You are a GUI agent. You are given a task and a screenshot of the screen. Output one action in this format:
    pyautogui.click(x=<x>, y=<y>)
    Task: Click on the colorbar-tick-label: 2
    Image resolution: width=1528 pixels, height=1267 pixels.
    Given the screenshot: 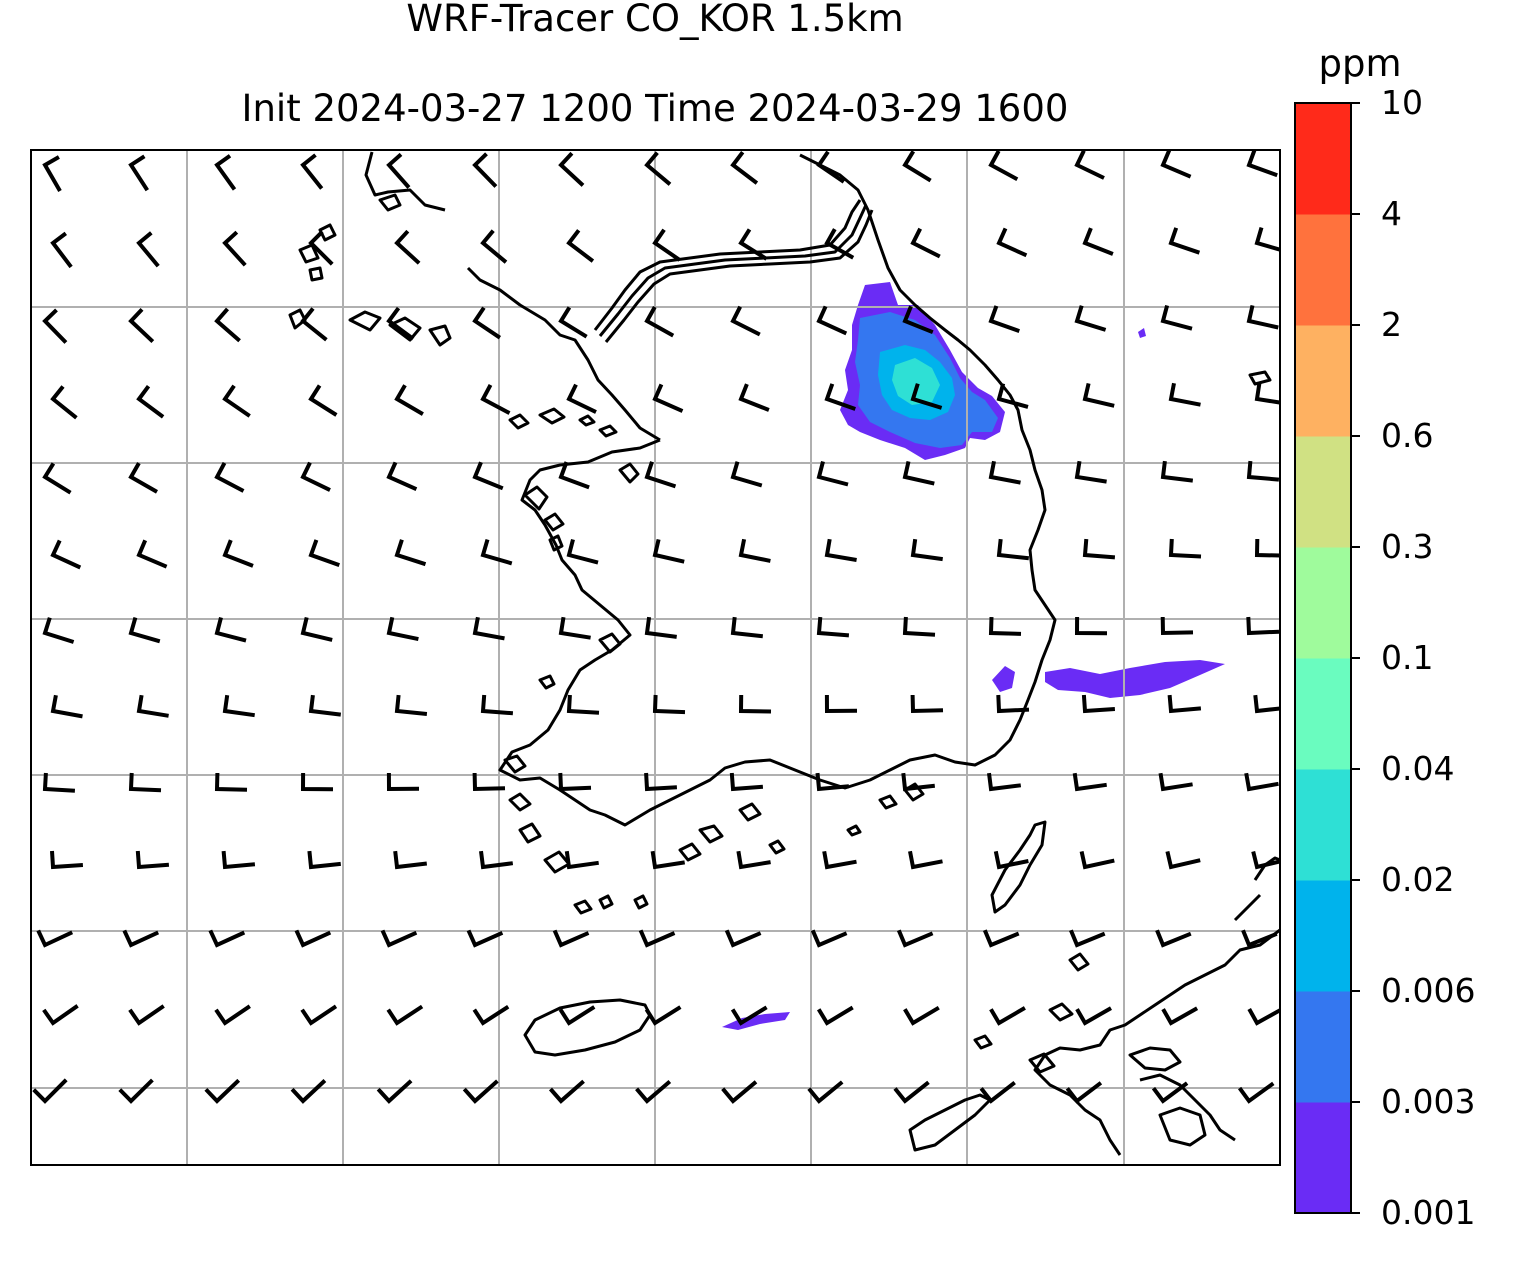 What is the action you would take?
    pyautogui.click(x=1391, y=324)
    